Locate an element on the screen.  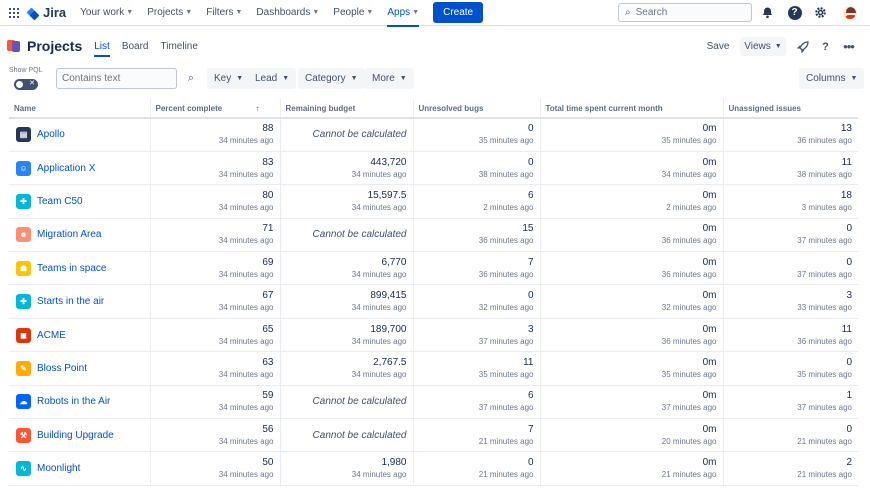
project-name-link: Apollo is located at coordinates (51, 135).